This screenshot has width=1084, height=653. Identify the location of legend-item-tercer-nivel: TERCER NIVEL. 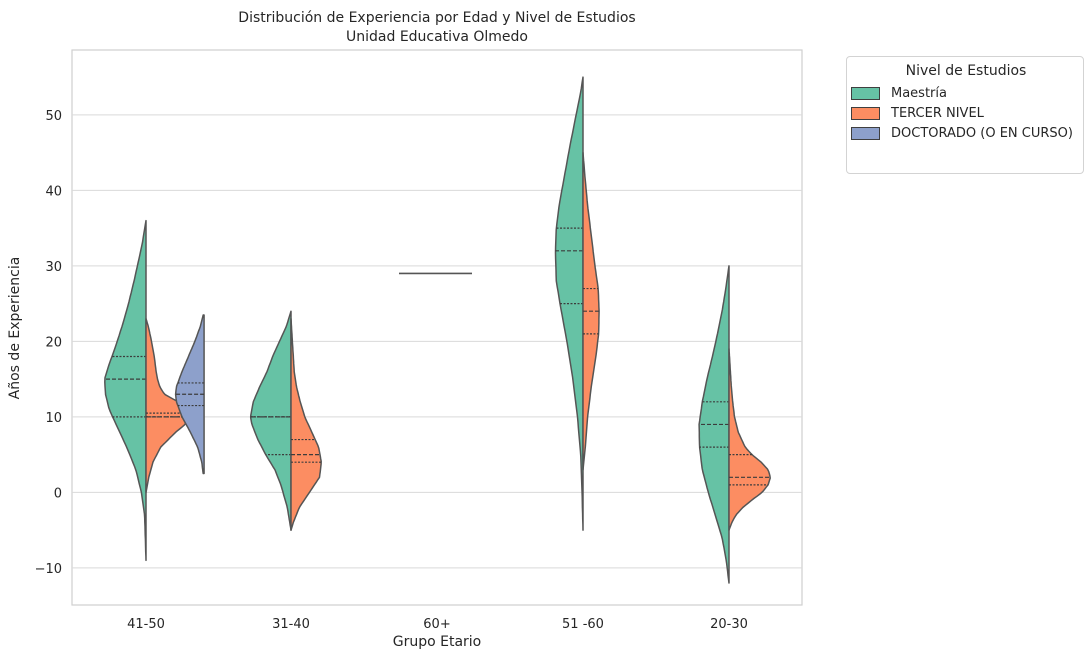
(917, 113).